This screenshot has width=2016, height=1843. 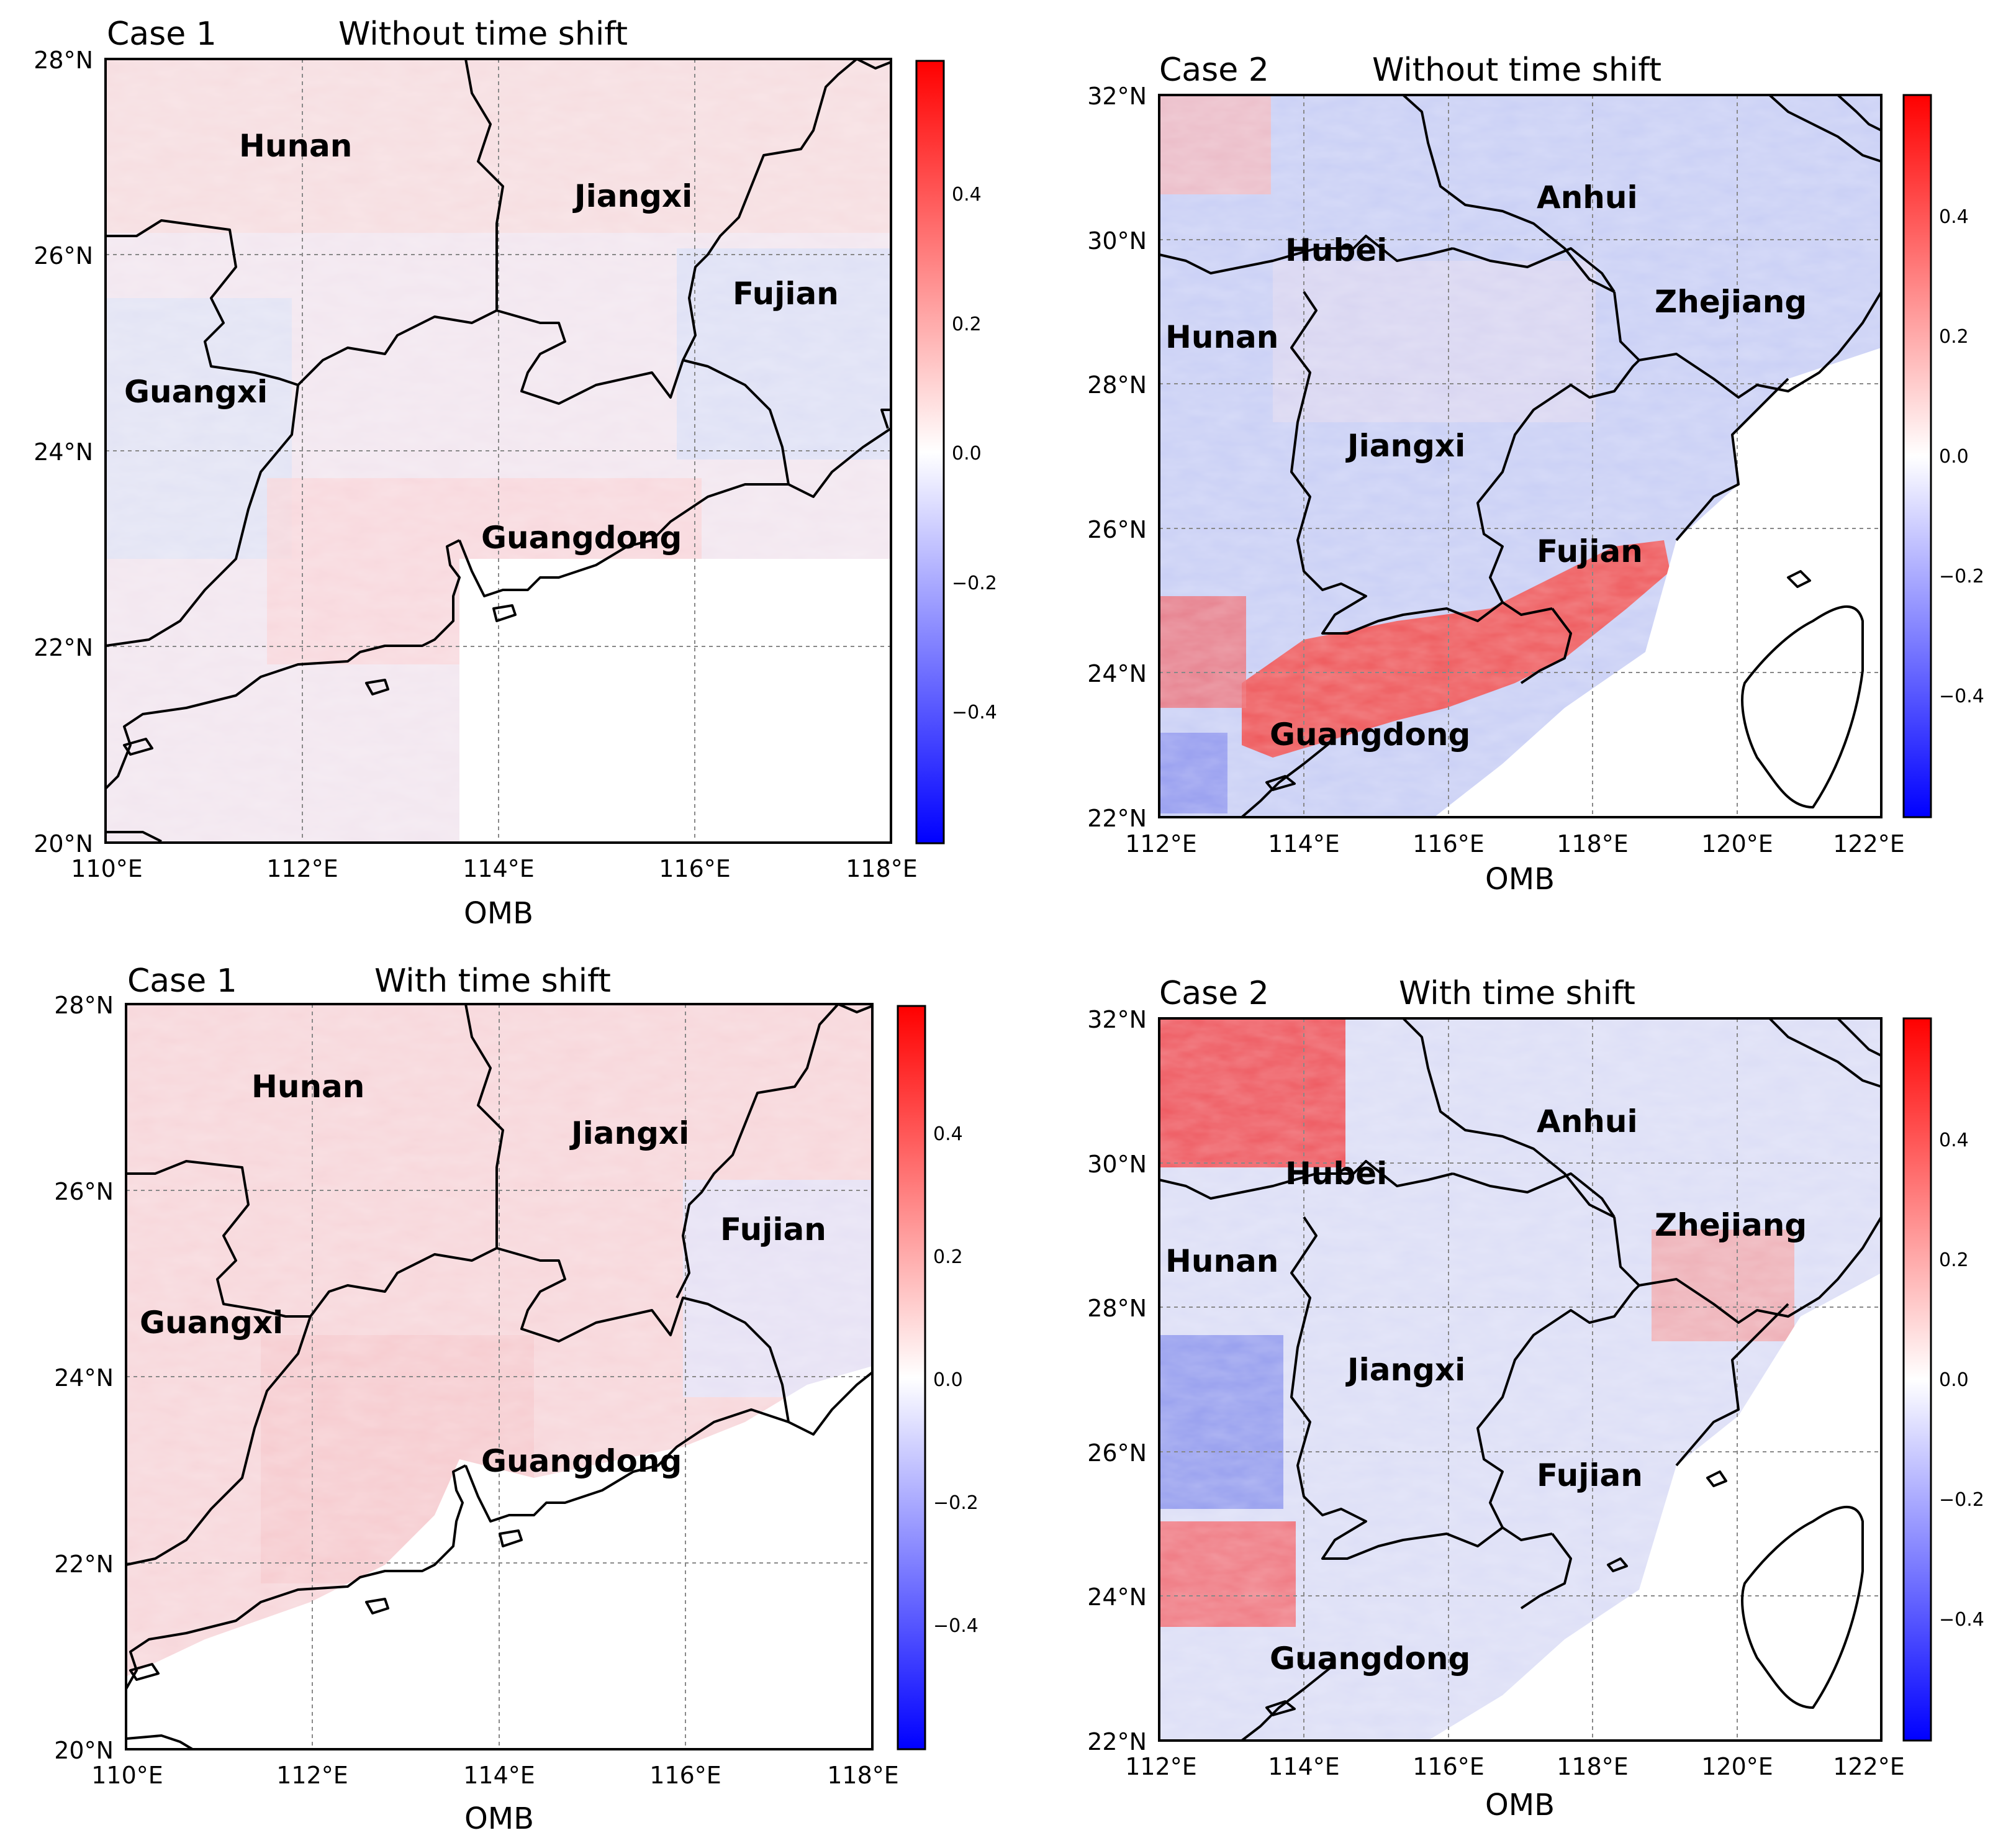 What do you see at coordinates (63, 452) in the screenshot?
I see `lat-ticks: 28°N 26°N 24°N 22°N 20°N` at bounding box center [63, 452].